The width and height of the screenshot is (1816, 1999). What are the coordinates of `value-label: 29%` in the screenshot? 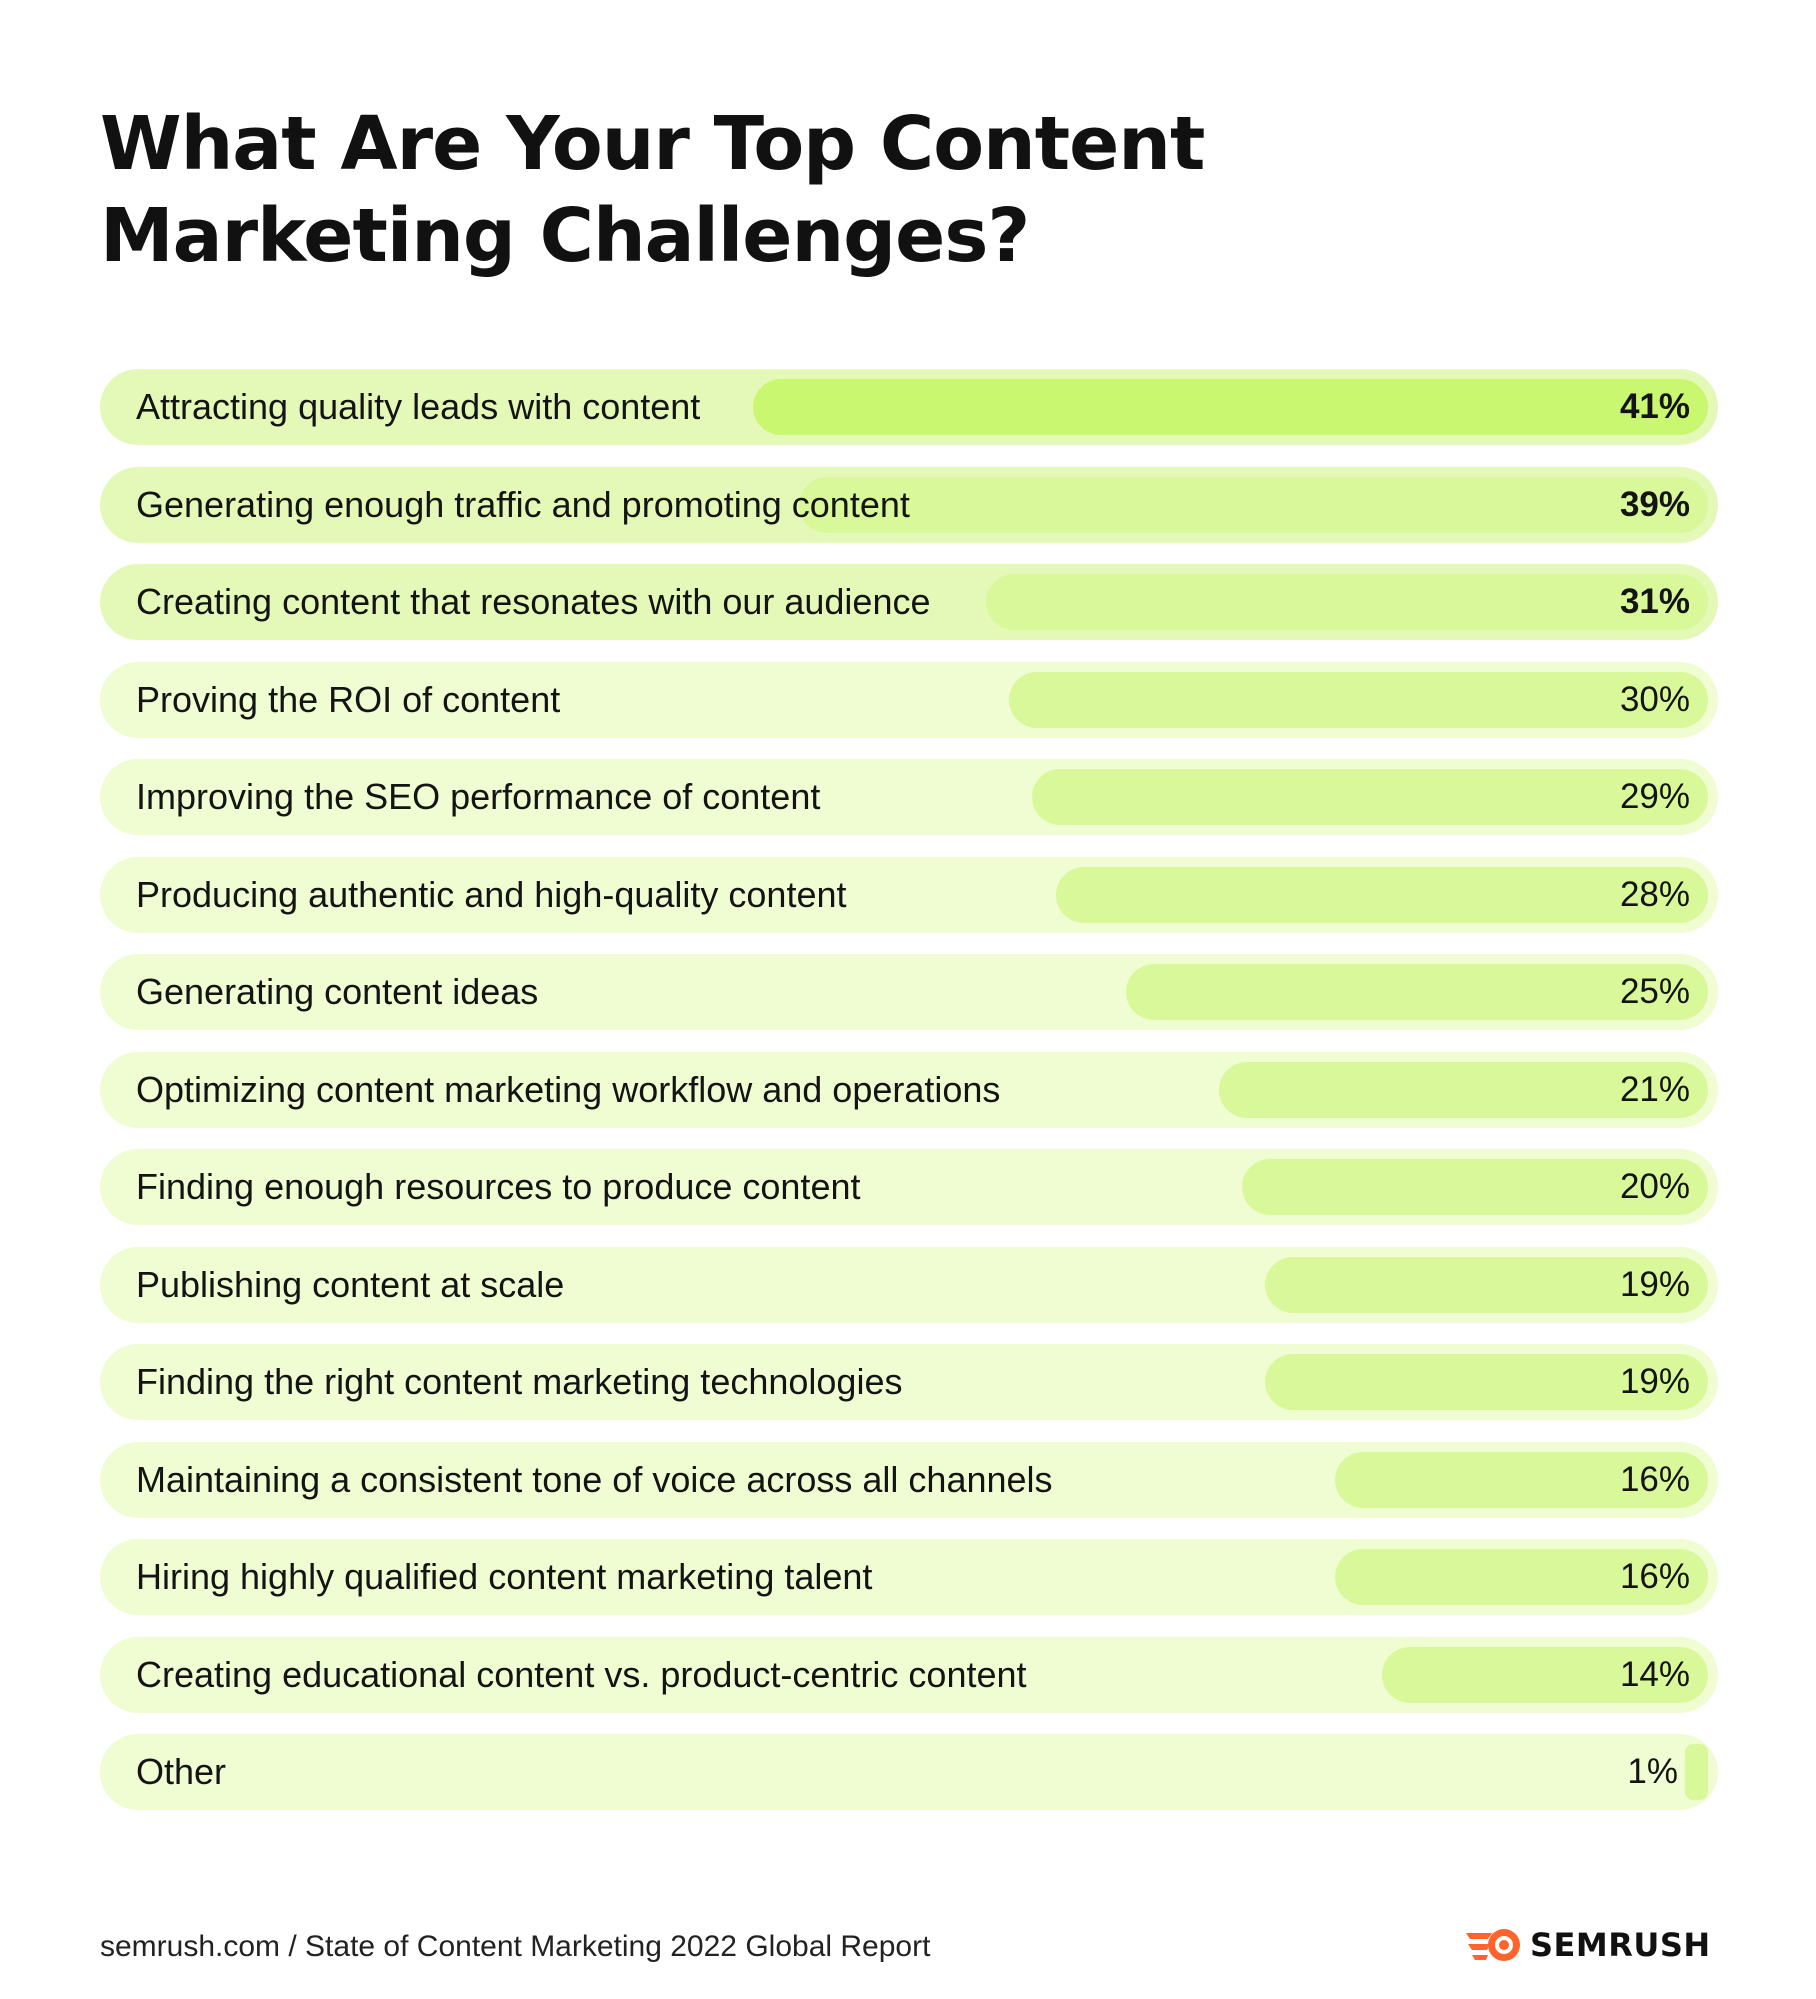 It's located at (1654, 796).